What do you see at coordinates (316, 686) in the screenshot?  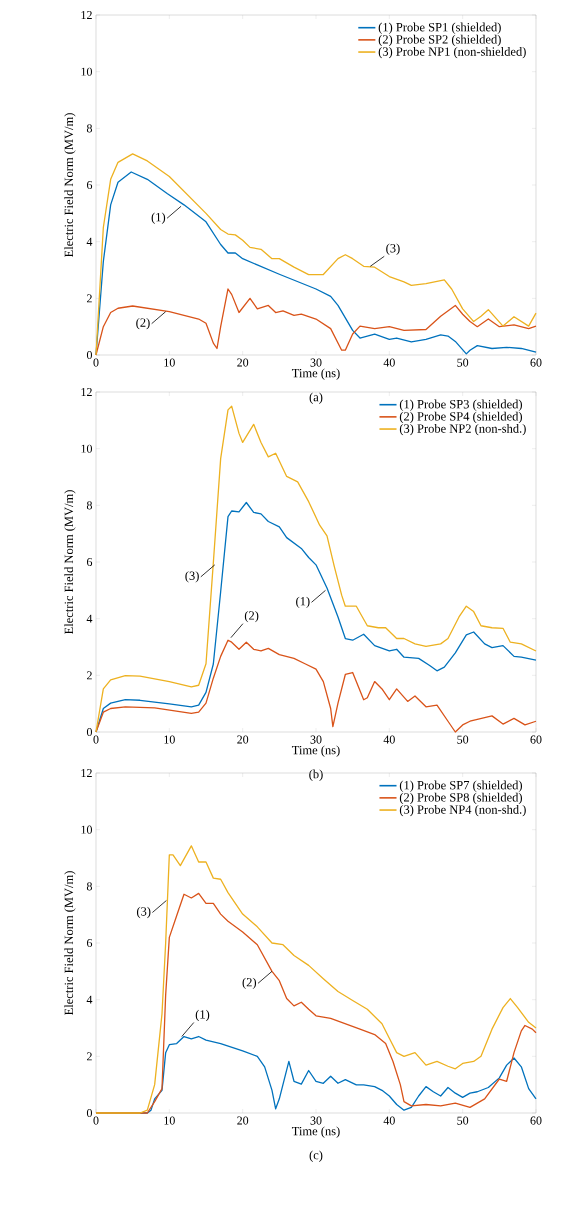 I see `line-series` at bounding box center [316, 686].